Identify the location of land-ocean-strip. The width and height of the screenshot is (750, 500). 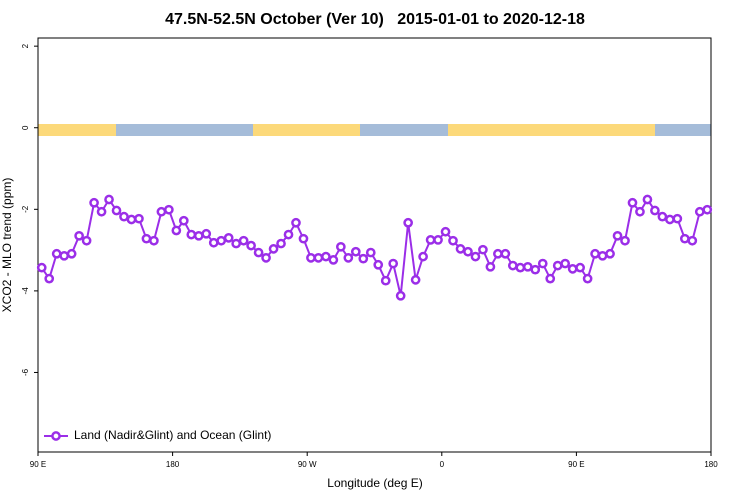
(374, 130).